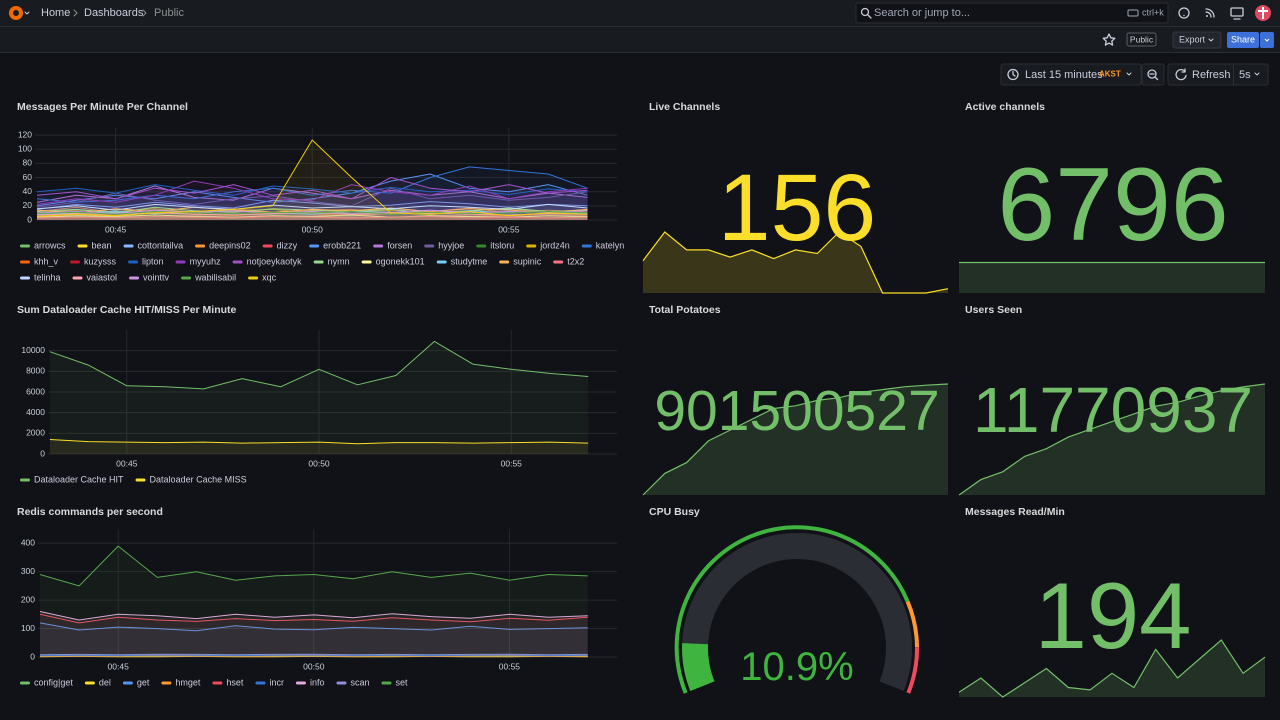 Image resolution: width=1280 pixels, height=720 pixels. What do you see at coordinates (1113, 410) in the screenshot?
I see `stat-value: 11770937` at bounding box center [1113, 410].